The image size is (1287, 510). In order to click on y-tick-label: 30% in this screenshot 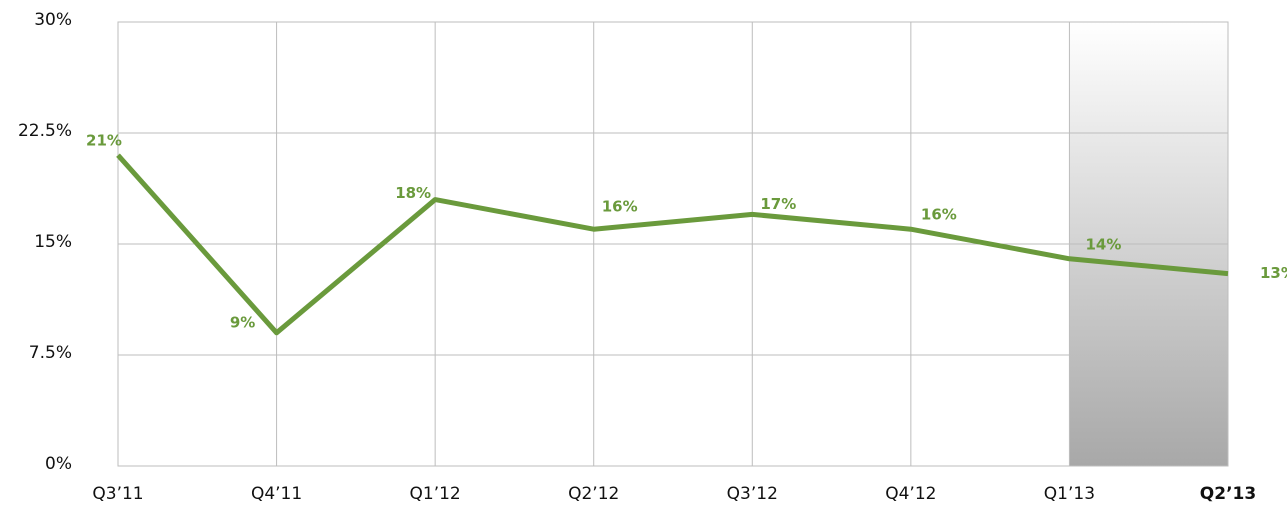, I will do `click(53, 20)`.